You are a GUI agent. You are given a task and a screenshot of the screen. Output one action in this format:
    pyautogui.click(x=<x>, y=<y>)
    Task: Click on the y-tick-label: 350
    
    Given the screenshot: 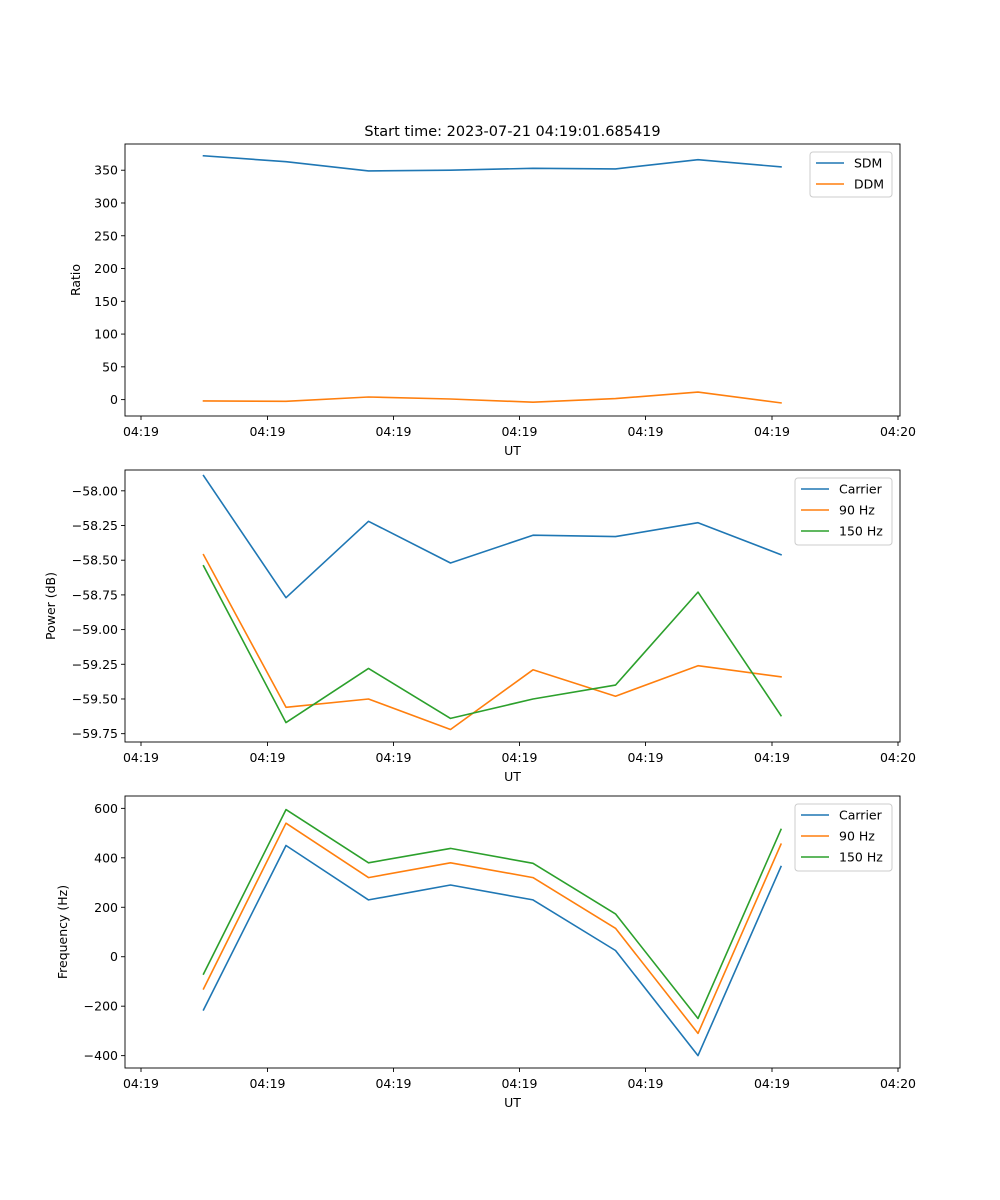 What is the action you would take?
    pyautogui.click(x=106, y=170)
    